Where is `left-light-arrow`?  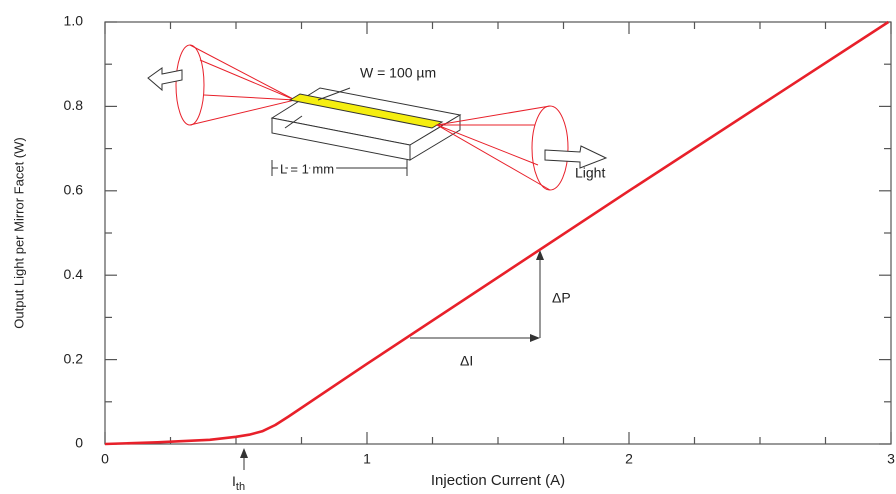 left-light-arrow is located at coordinates (165, 79).